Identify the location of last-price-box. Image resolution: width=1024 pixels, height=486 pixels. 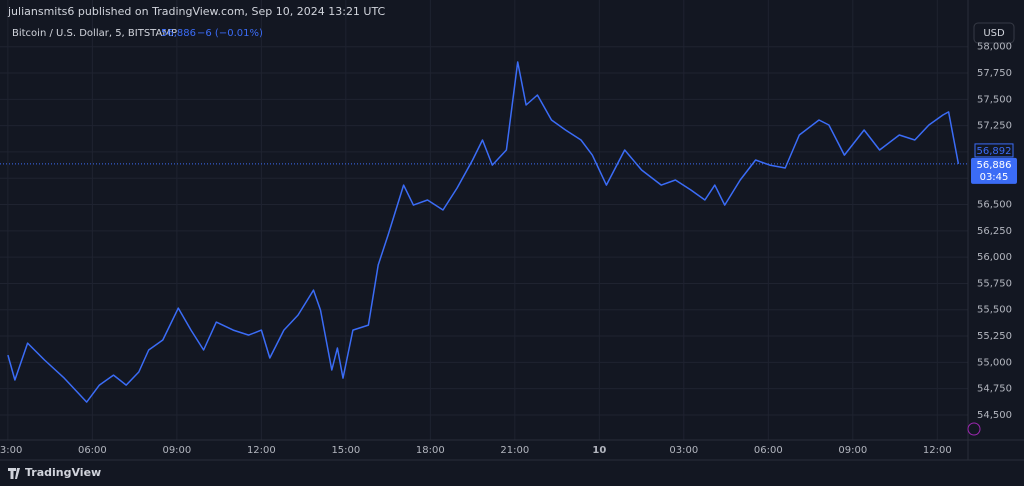
(994, 170).